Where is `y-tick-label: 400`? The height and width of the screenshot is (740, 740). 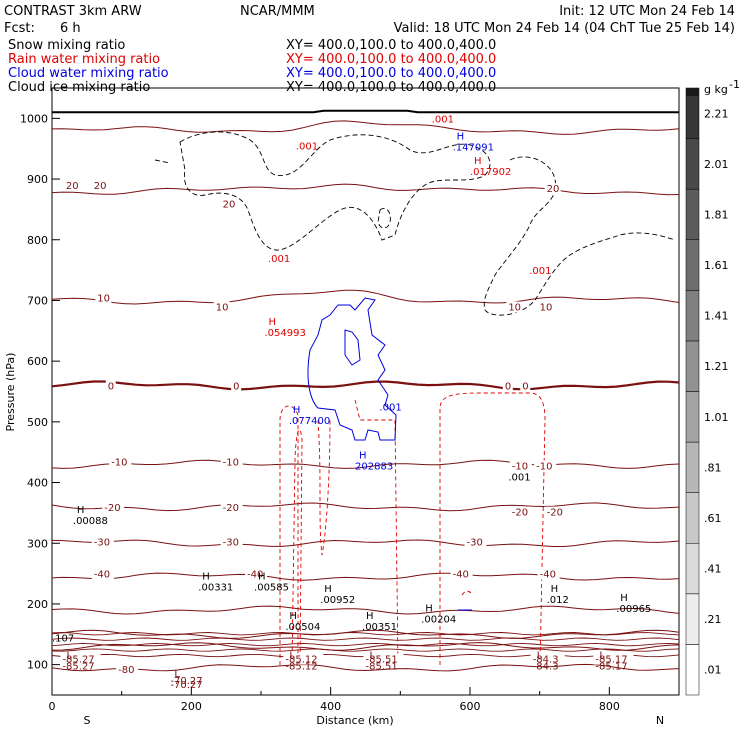 y-tick-label: 400 is located at coordinates (37, 483).